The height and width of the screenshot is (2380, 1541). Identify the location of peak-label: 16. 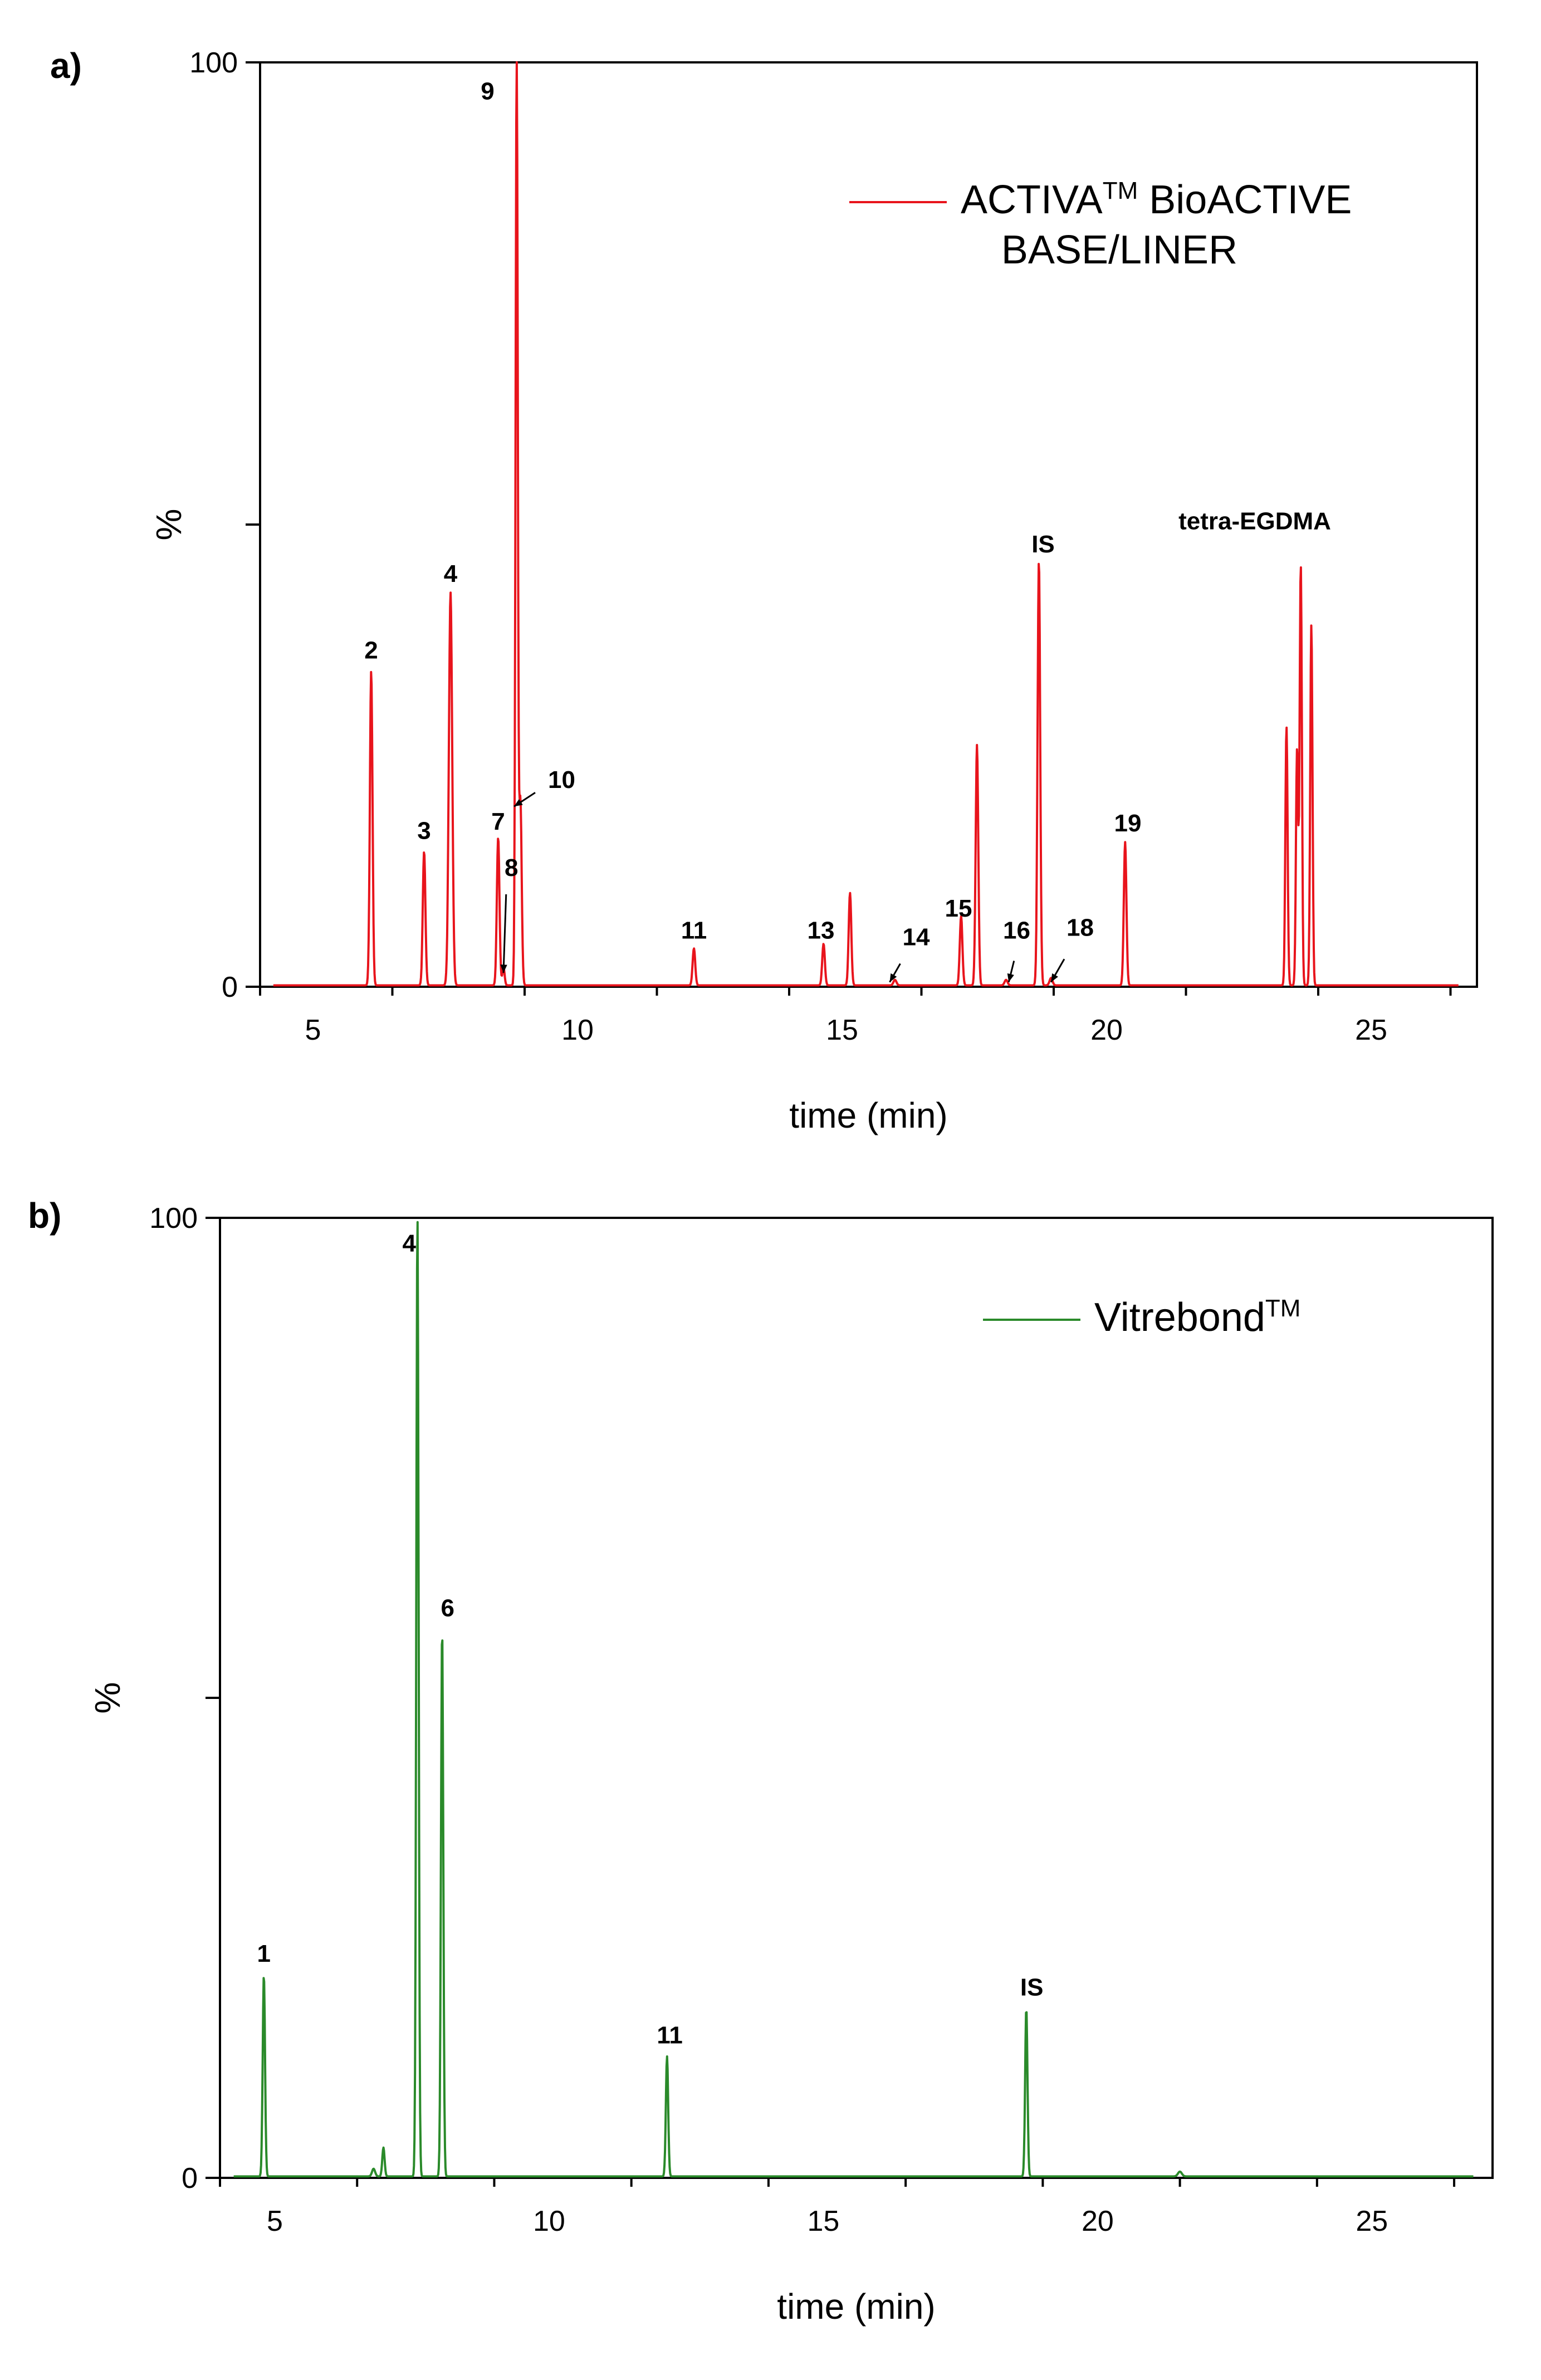
(1016, 930).